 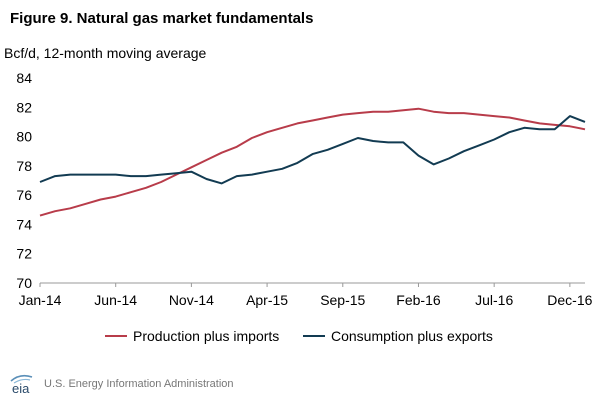 I want to click on svg-text: eia, so click(x=21, y=388).